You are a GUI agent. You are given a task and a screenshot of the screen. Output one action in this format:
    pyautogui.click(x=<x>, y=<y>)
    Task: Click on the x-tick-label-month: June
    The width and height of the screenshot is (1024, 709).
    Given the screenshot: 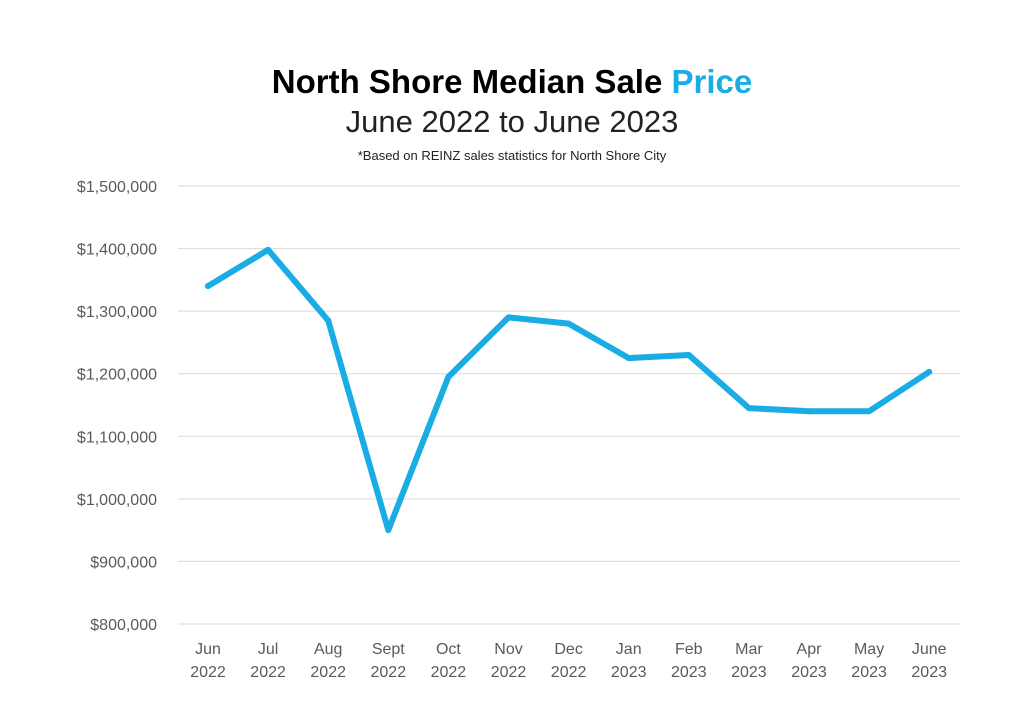 What is the action you would take?
    pyautogui.click(x=929, y=649)
    